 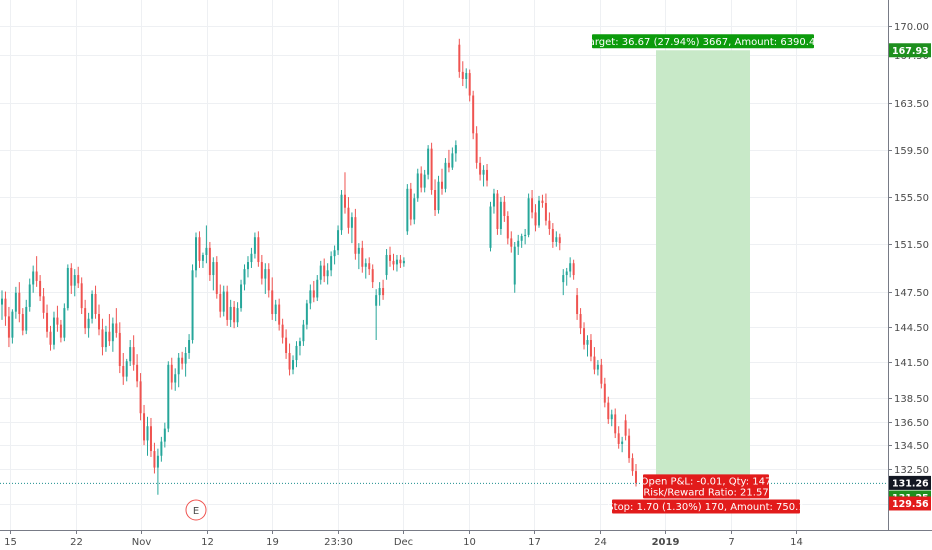 What do you see at coordinates (207, 542) in the screenshot?
I see `time-tick-label: 12` at bounding box center [207, 542].